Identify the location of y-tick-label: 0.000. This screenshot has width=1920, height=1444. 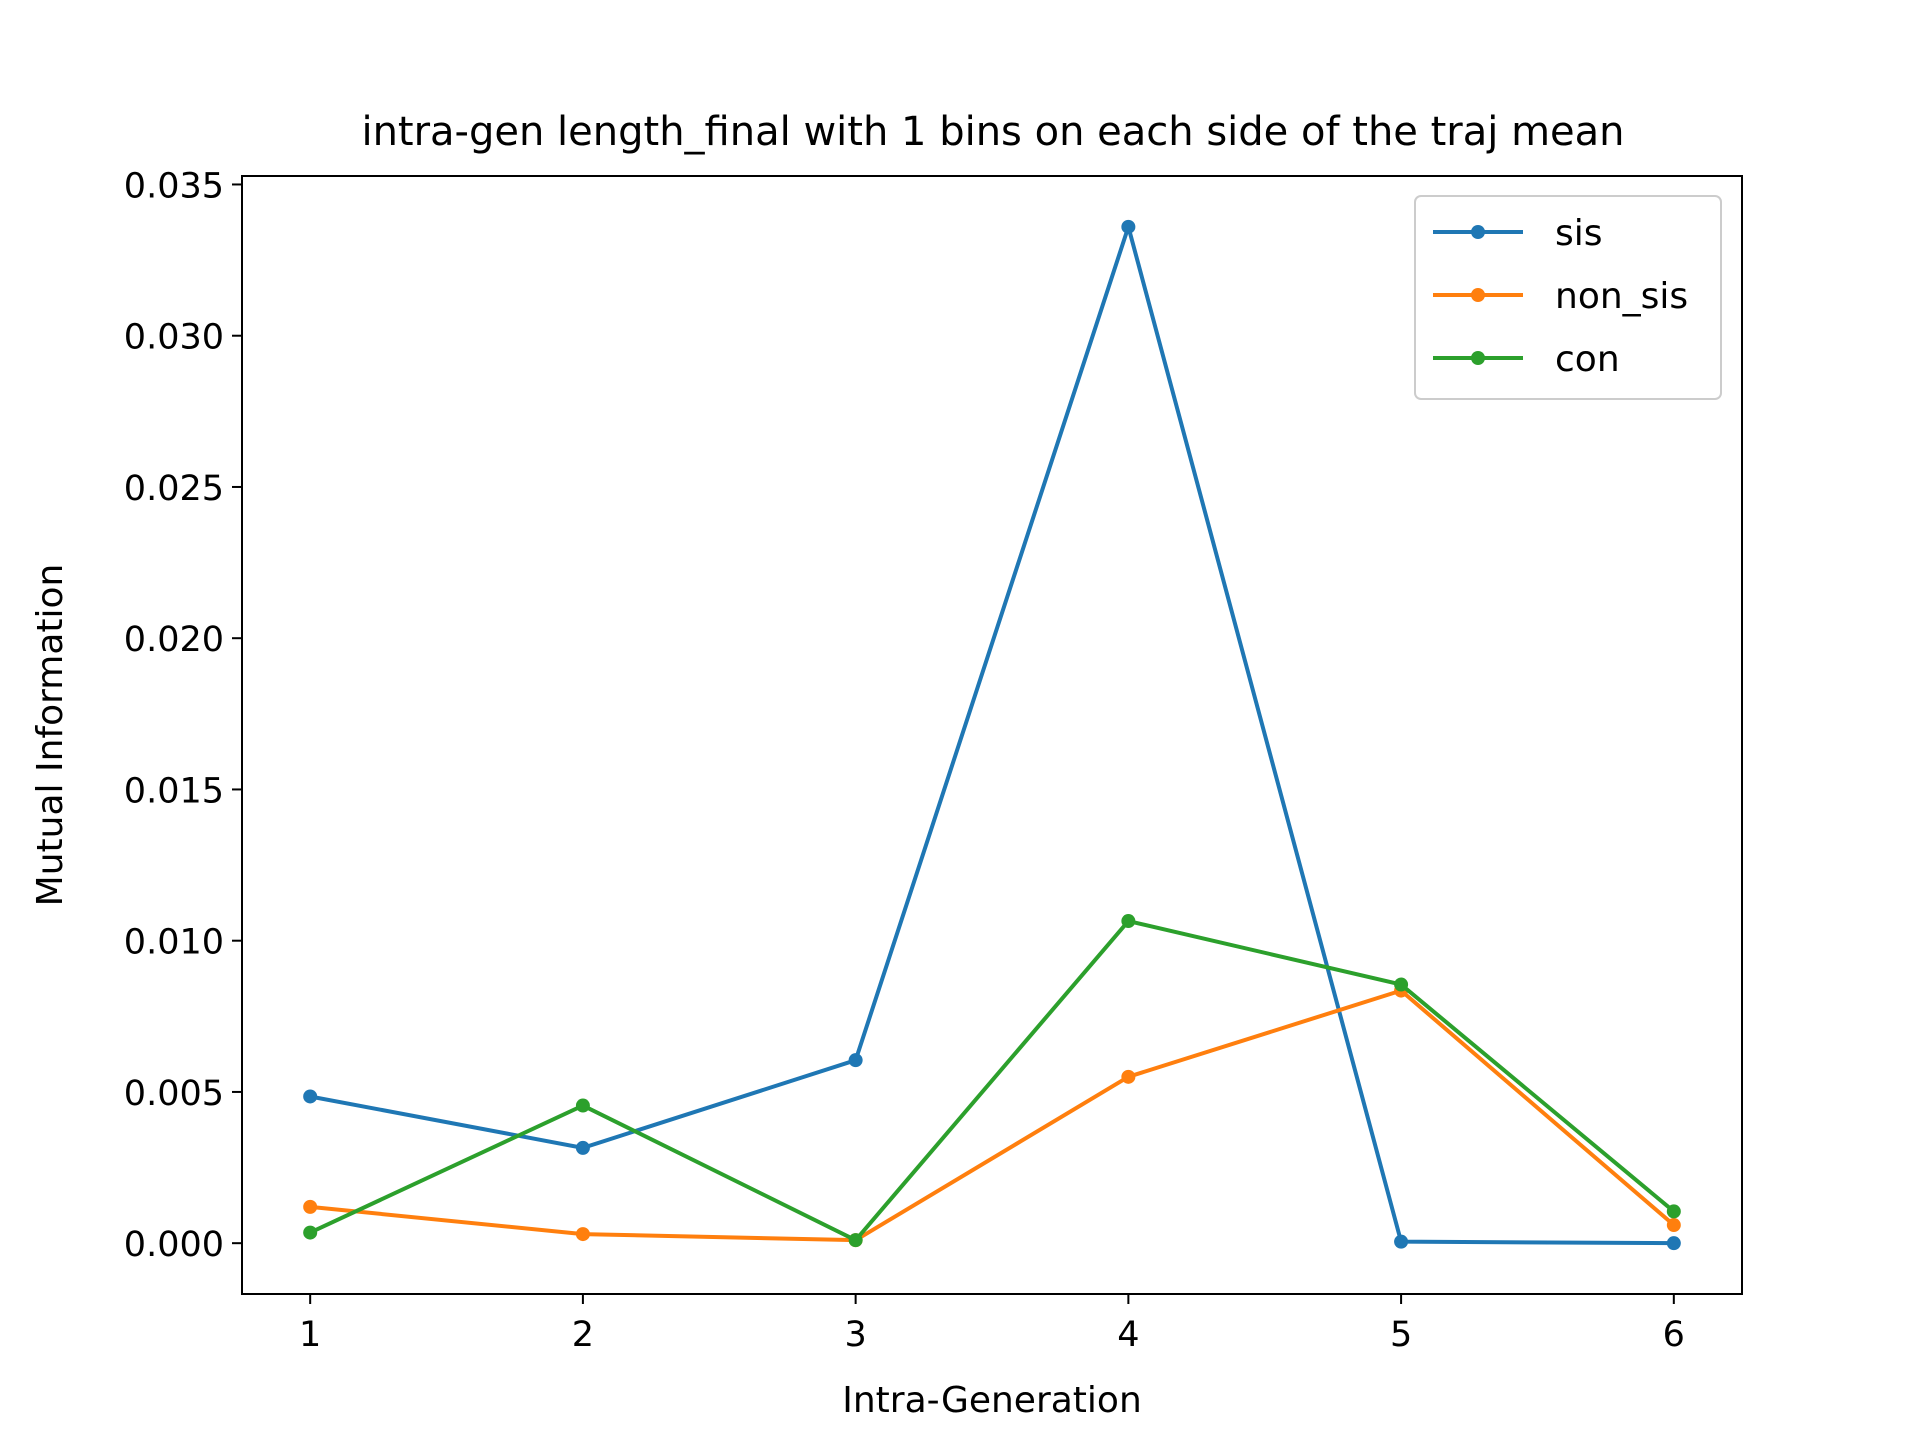
(174, 1245).